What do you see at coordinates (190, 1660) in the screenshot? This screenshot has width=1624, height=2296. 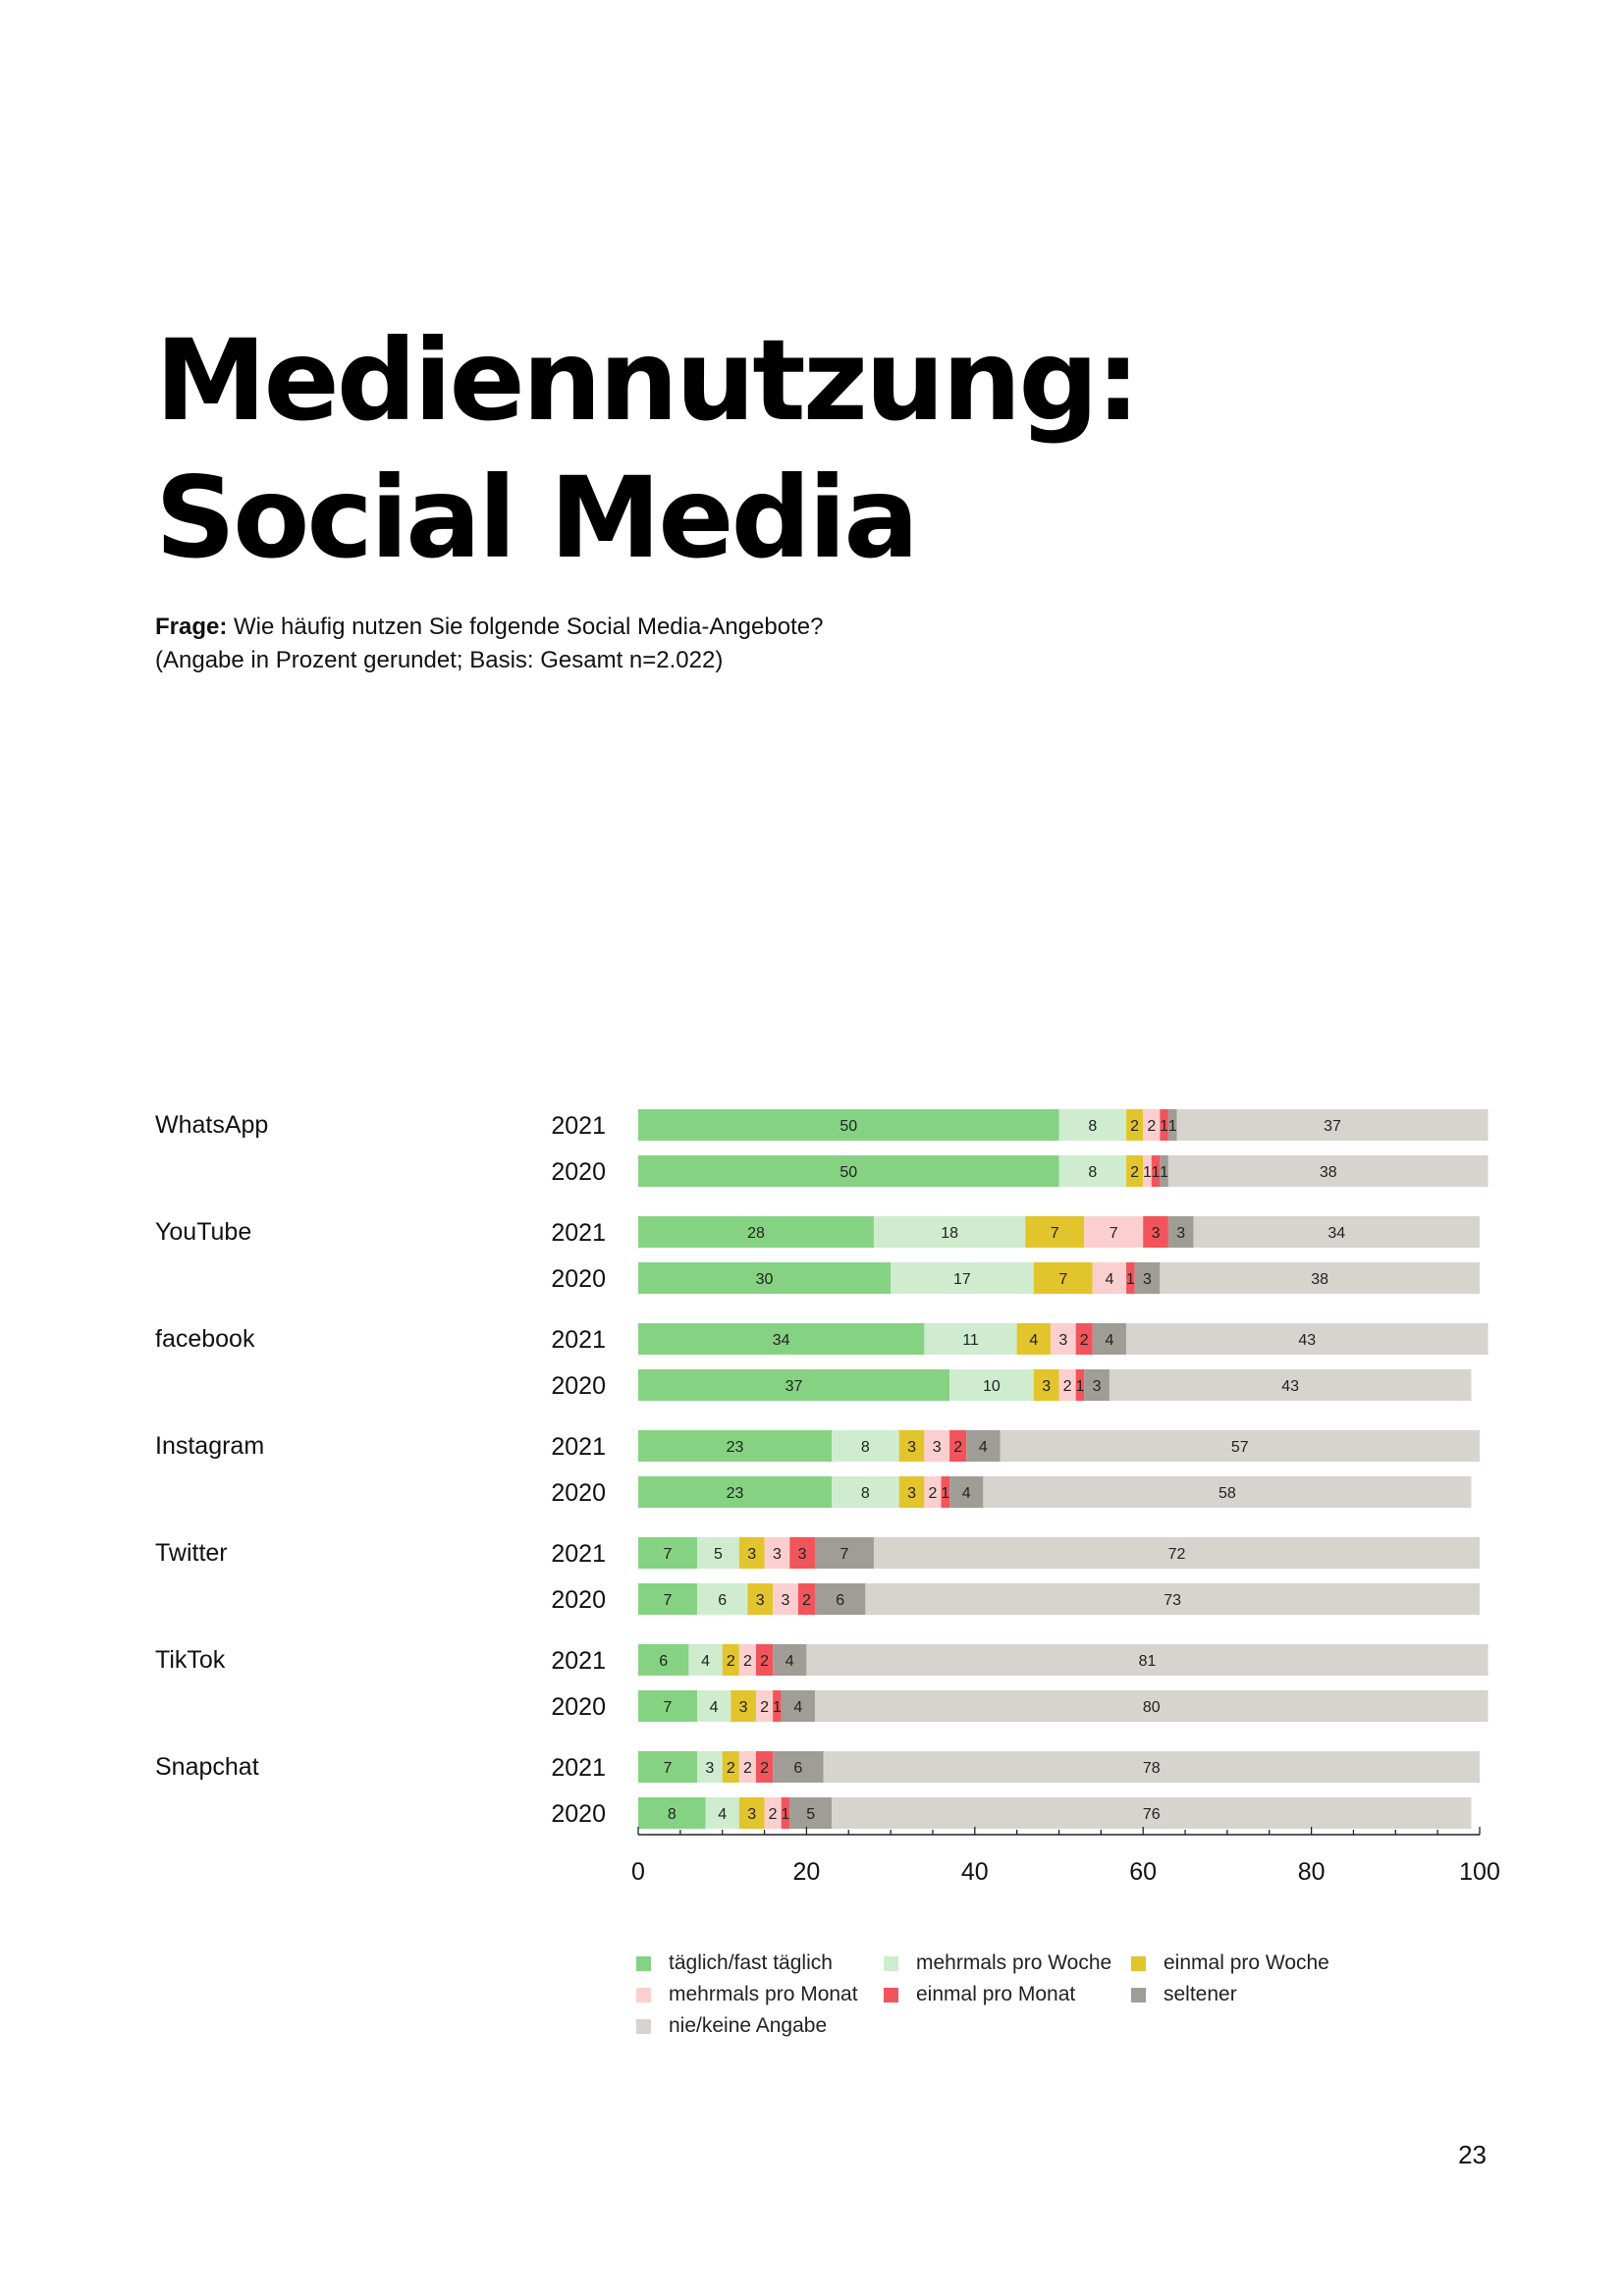 I see `platform-label: TikTok` at bounding box center [190, 1660].